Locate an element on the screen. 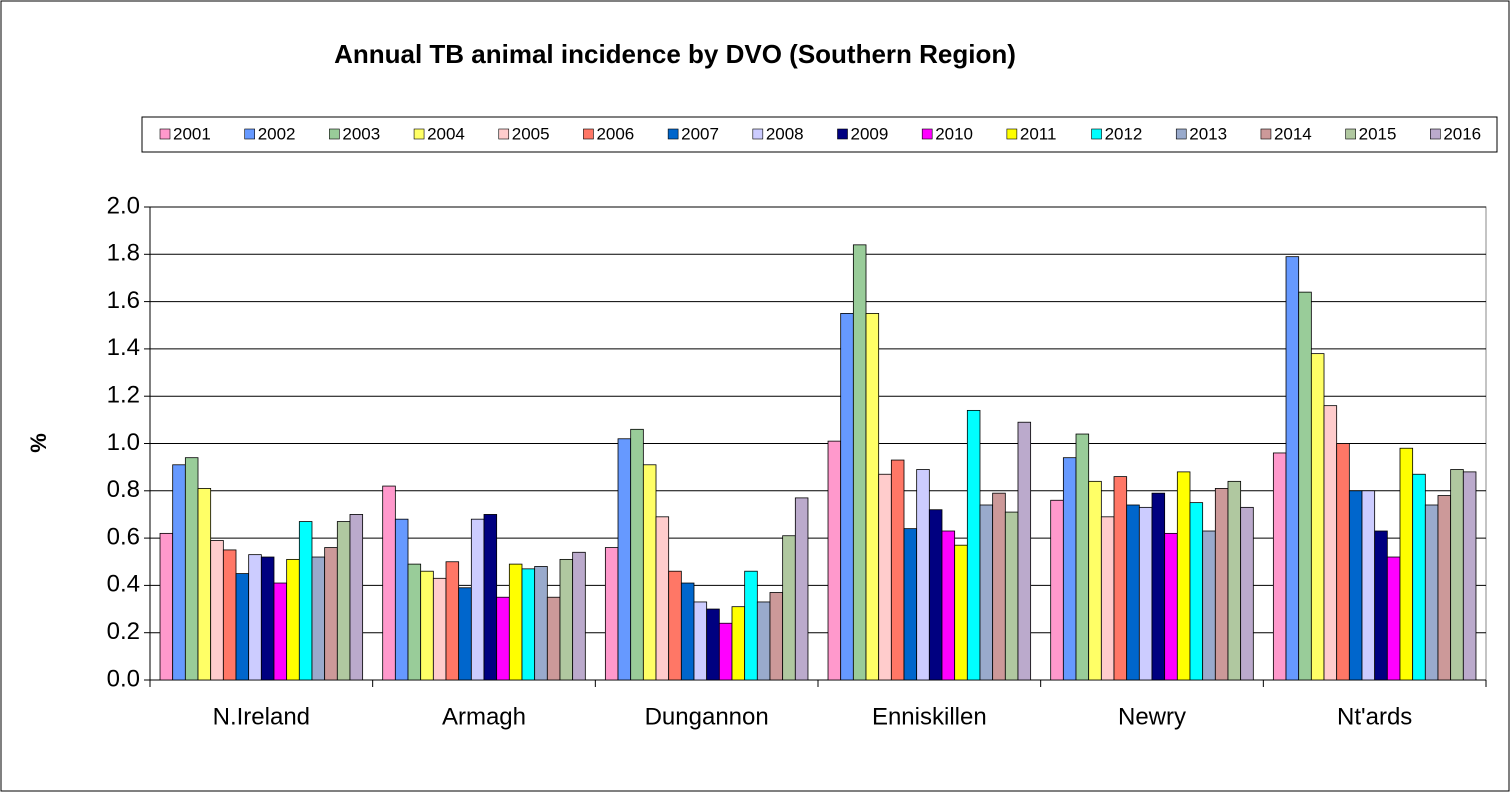 The image size is (1511, 798). legend-label: 2005 is located at coordinates (531, 133).